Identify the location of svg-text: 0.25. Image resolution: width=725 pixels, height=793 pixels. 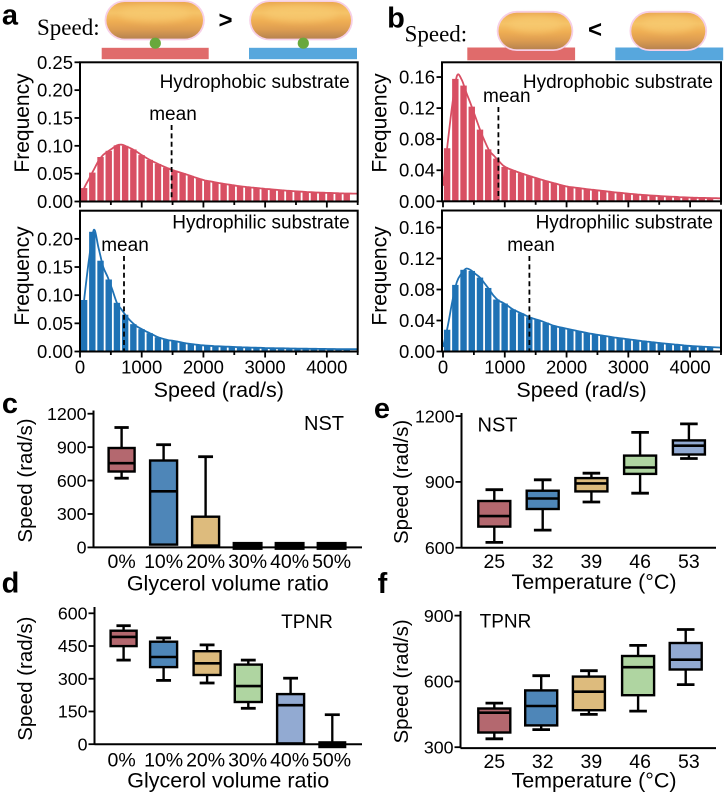
(55, 62).